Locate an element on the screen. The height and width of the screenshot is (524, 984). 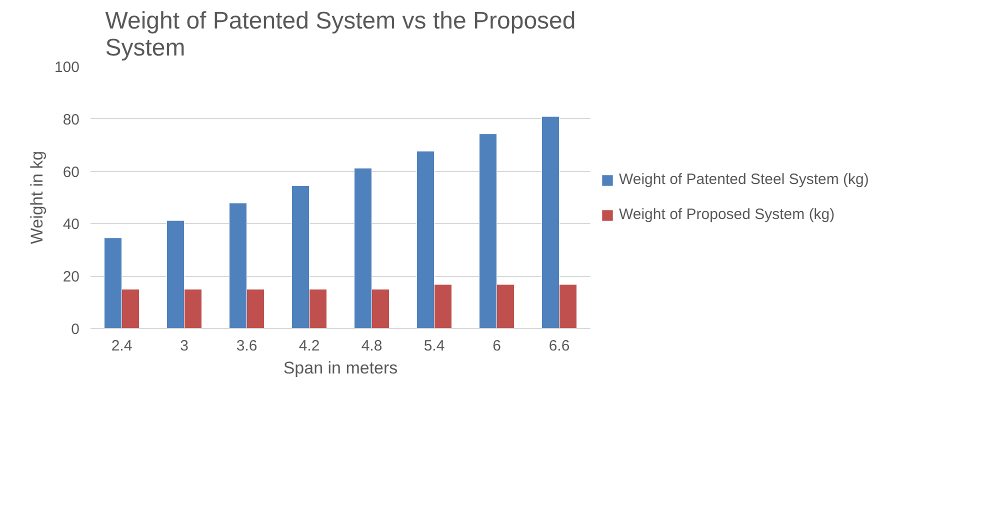
y-tick-label: 100 is located at coordinates (67, 67).